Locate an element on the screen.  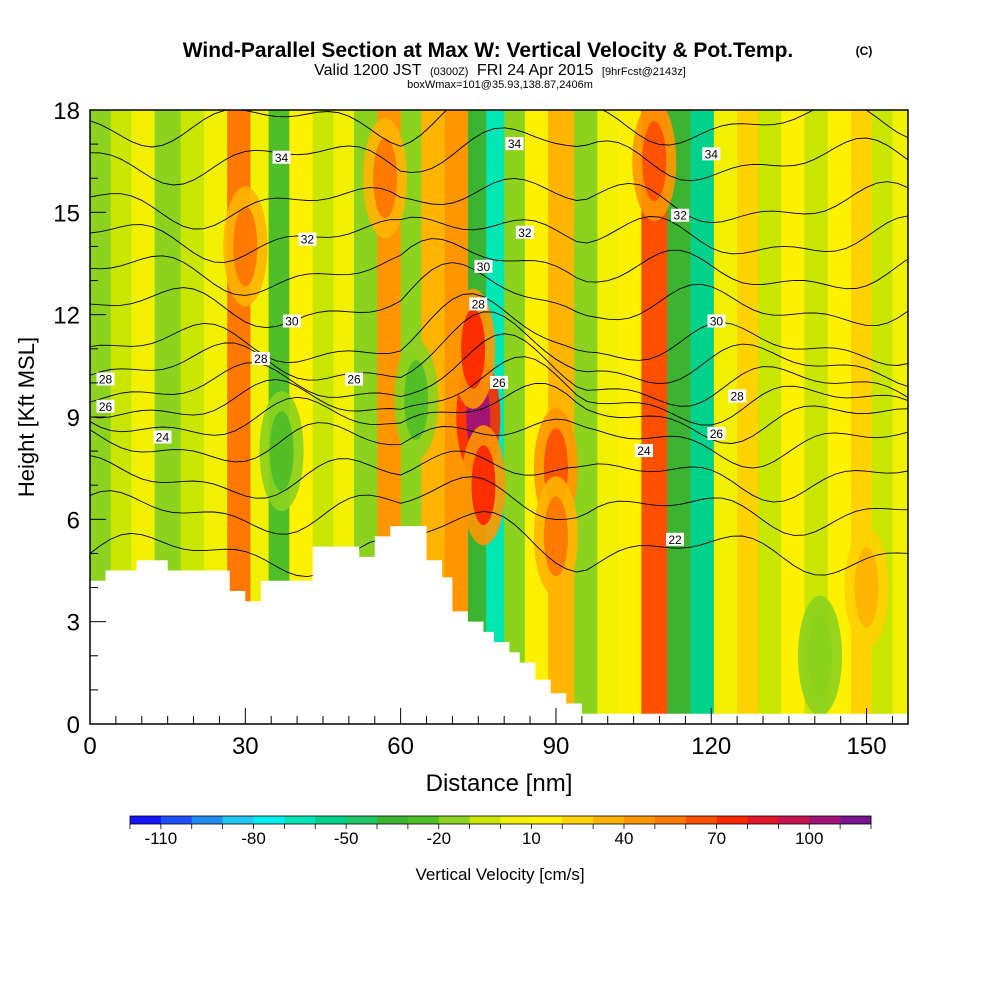
y-tick-label: 9 is located at coordinates (73, 418).